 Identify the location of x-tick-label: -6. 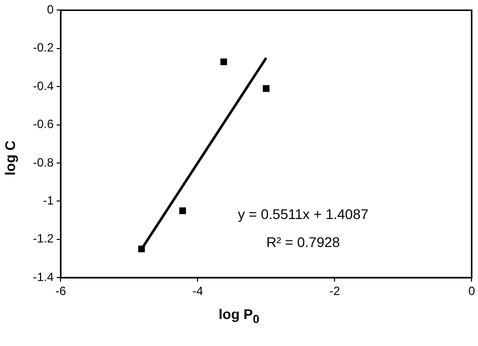
(60, 291).